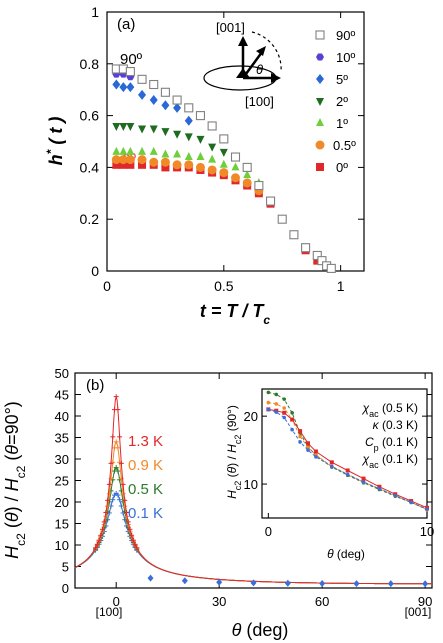 The image size is (443, 643). I want to click on legend-marker-10deg, so click(320, 57).